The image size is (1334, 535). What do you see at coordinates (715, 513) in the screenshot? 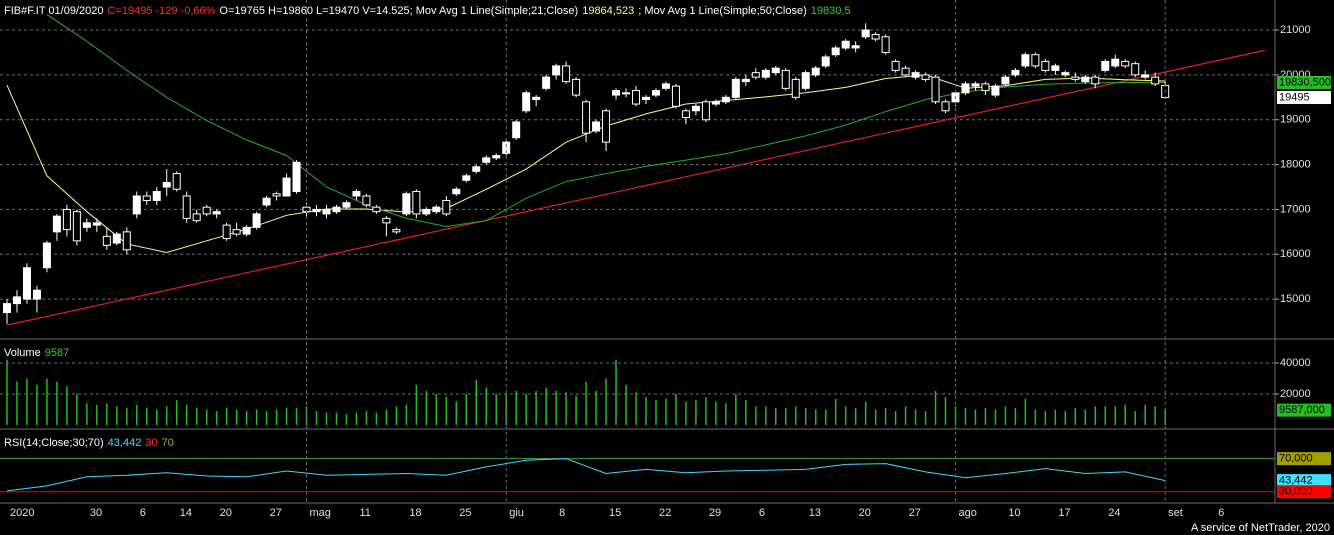
I see `x-tick-label: 29` at bounding box center [715, 513].